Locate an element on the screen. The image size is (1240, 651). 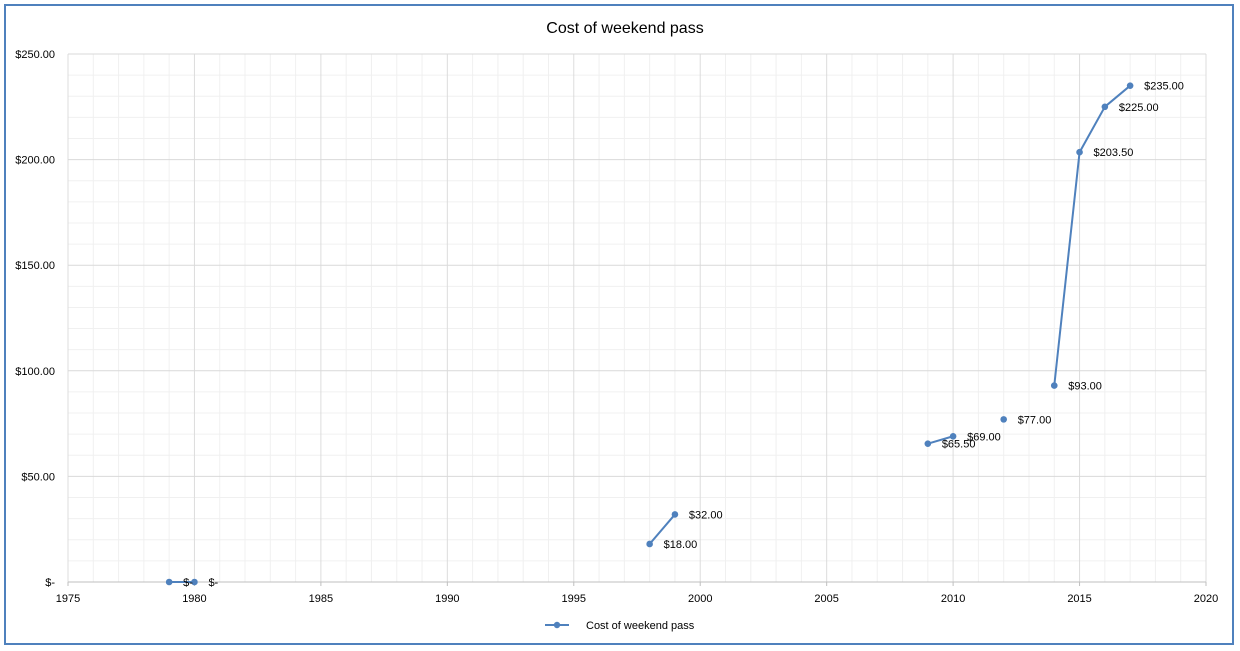
x-tick-label: 2005 is located at coordinates (826, 599).